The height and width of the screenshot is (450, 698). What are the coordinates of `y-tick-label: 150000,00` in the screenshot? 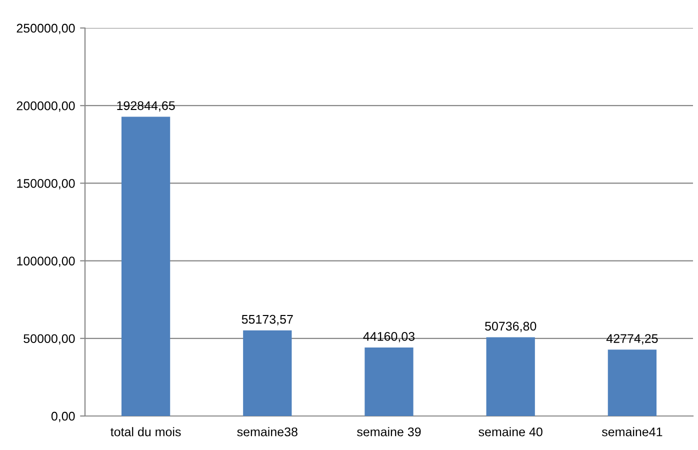 It's located at (46, 184).